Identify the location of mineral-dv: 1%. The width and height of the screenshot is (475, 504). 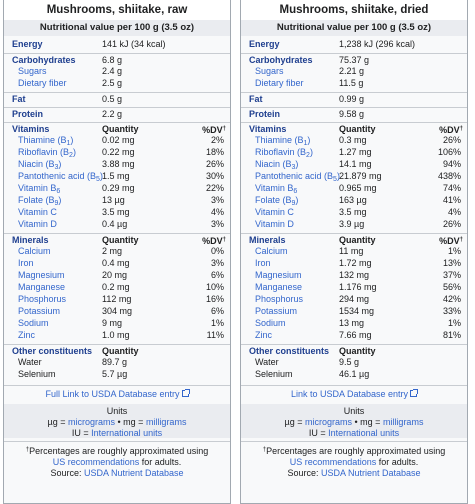
(217, 323).